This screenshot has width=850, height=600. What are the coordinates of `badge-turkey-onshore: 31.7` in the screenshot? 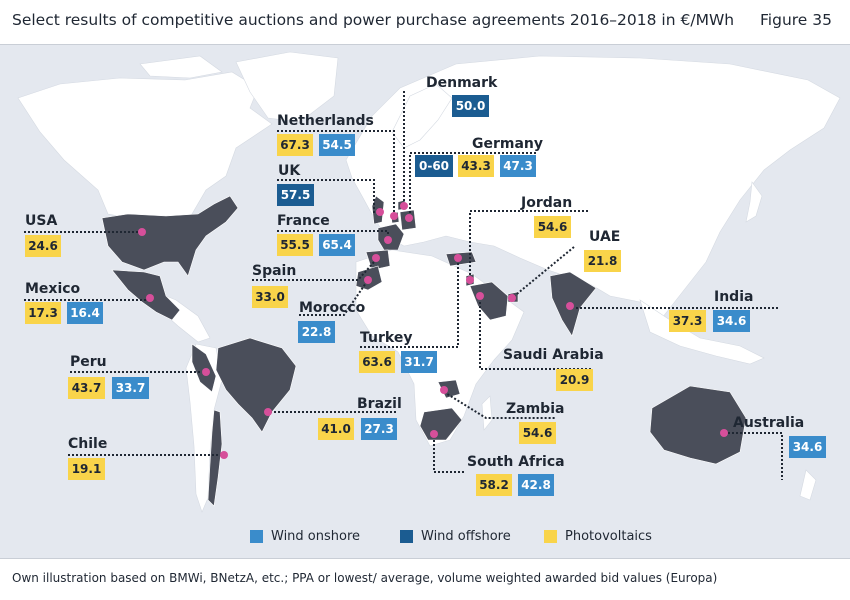 It's located at (419, 362).